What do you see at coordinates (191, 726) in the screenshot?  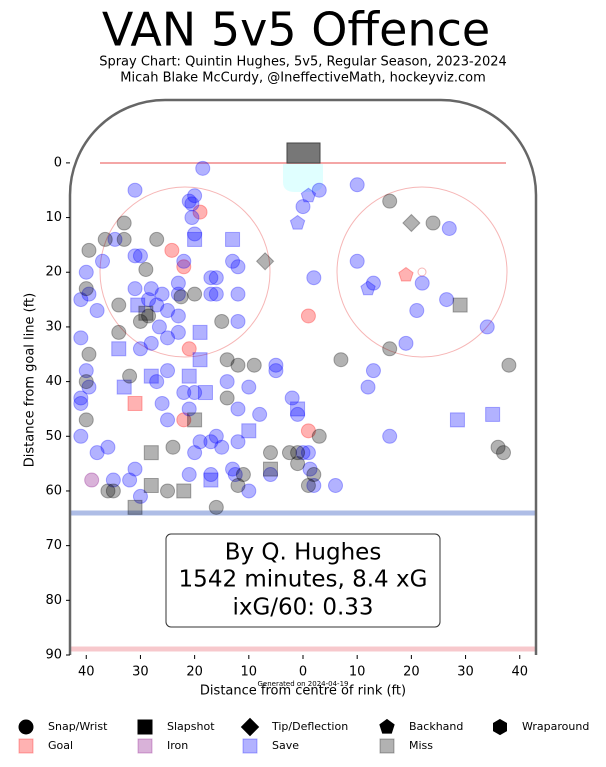 I see `legend-label: Slapshot` at bounding box center [191, 726].